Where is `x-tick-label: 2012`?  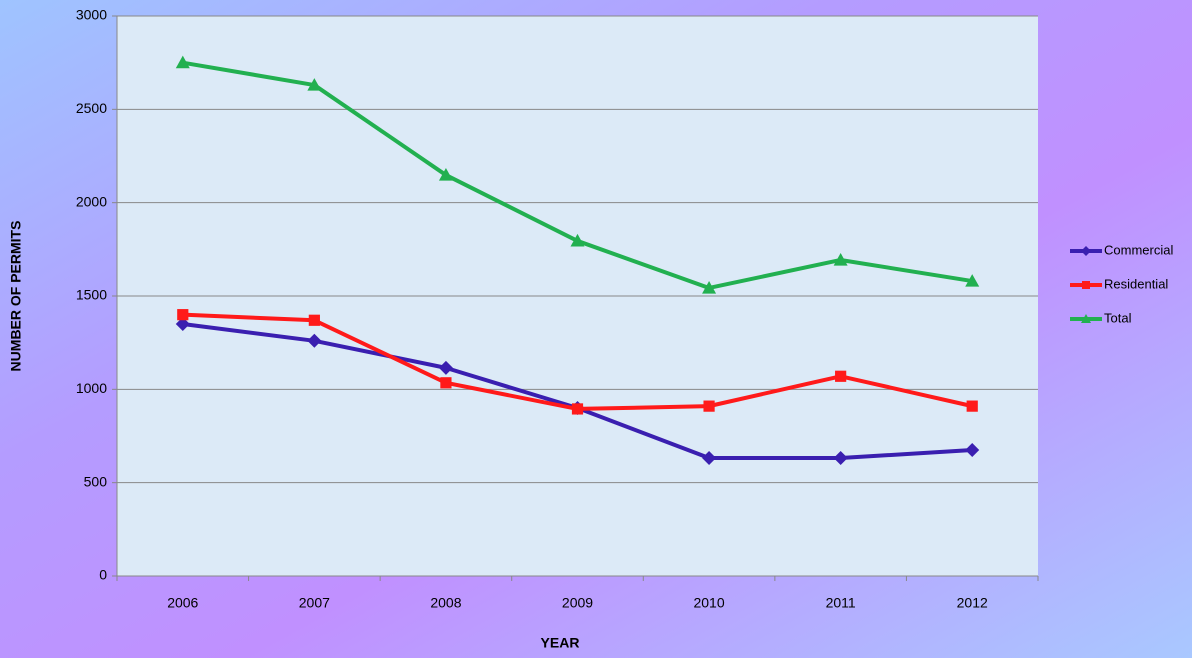
x-tick-label: 2012 is located at coordinates (972, 603).